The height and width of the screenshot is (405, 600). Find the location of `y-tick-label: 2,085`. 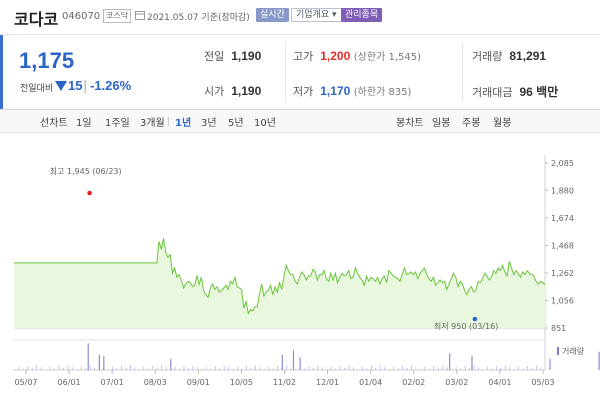

y-tick-label: 2,085 is located at coordinates (562, 163).